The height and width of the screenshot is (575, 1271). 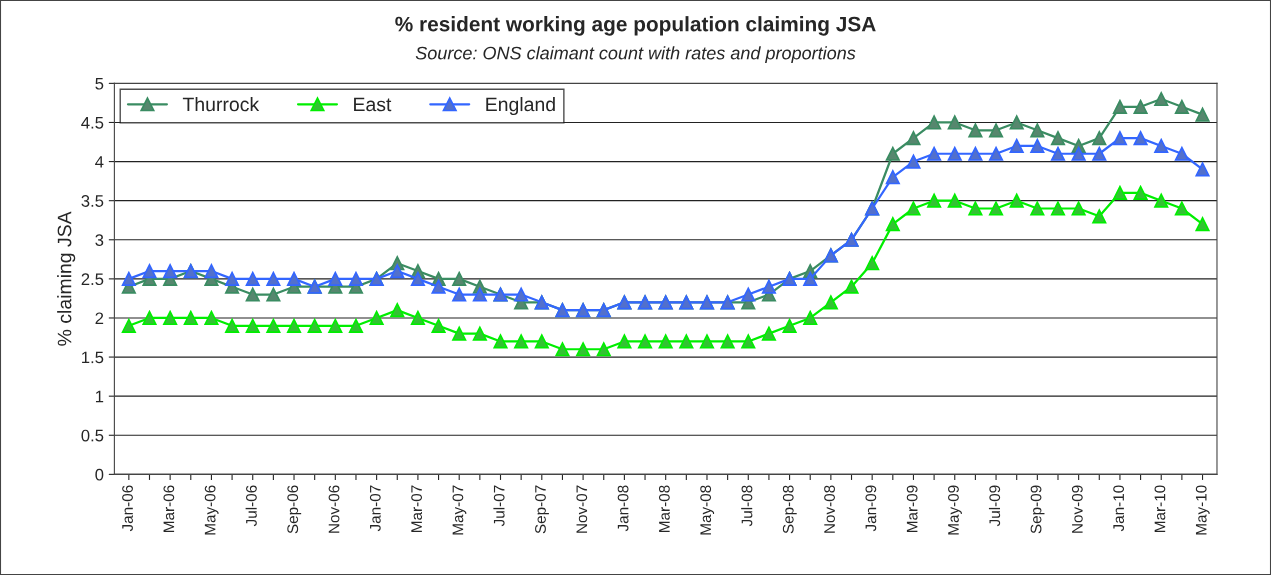 I want to click on y-tick-label: 0.5, so click(x=92, y=435).